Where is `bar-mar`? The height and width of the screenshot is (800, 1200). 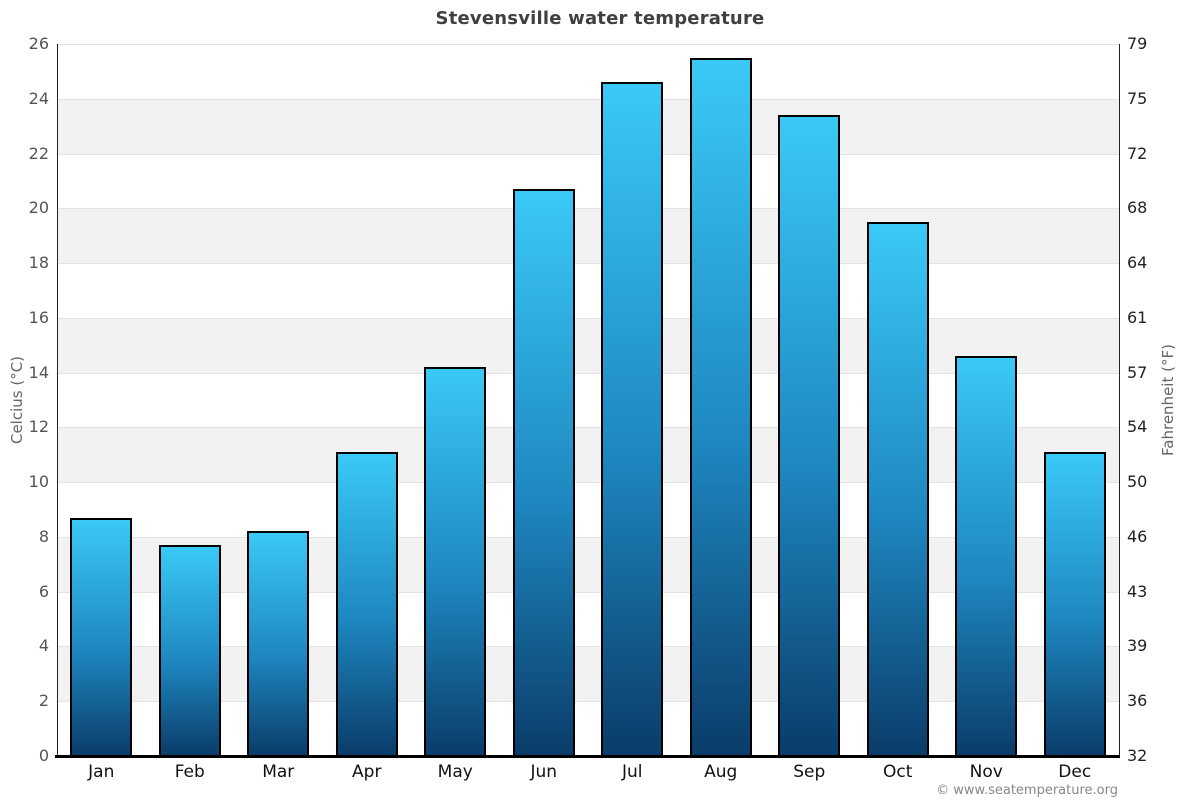 bar-mar is located at coordinates (278, 643).